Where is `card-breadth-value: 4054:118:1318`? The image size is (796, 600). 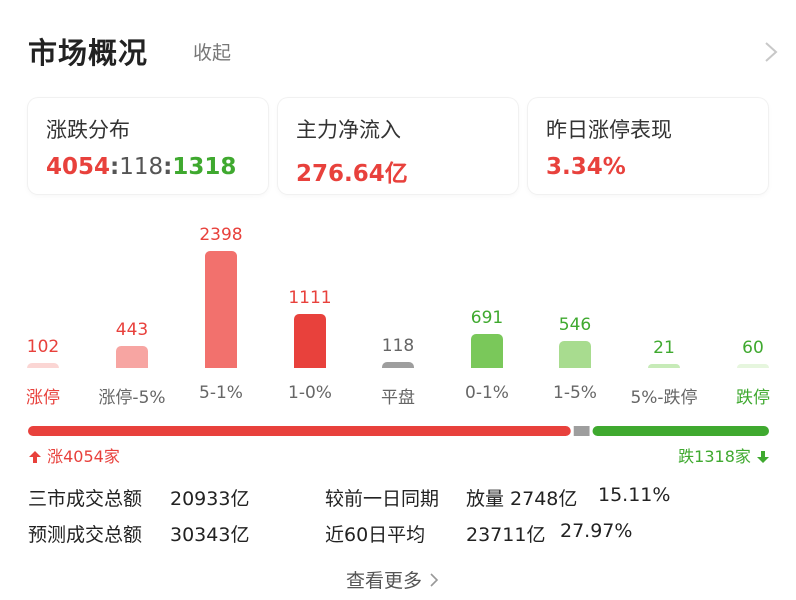
card-breadth-value: 4054:118:1318 is located at coordinates (141, 167).